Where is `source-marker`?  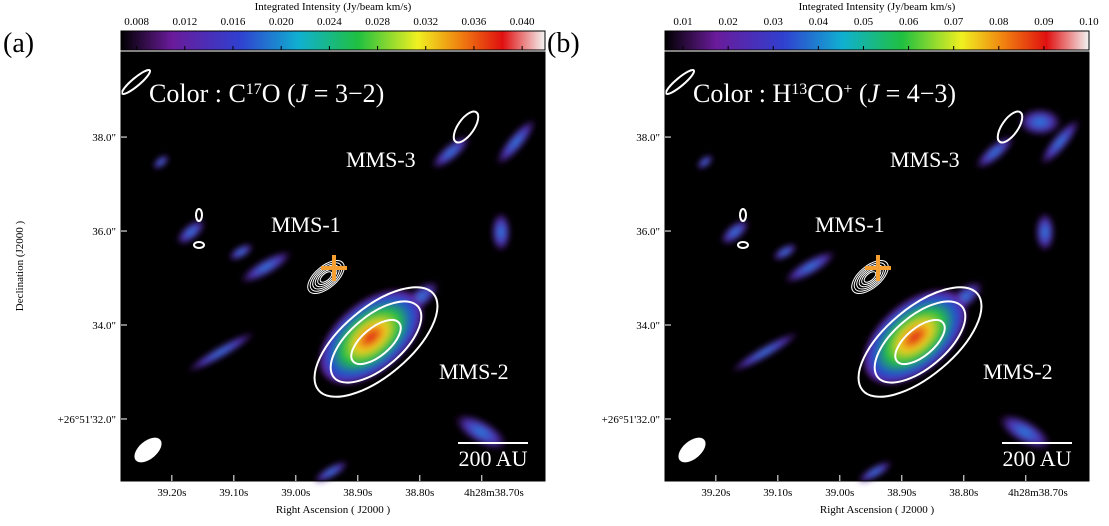
source-marker is located at coordinates (878, 268).